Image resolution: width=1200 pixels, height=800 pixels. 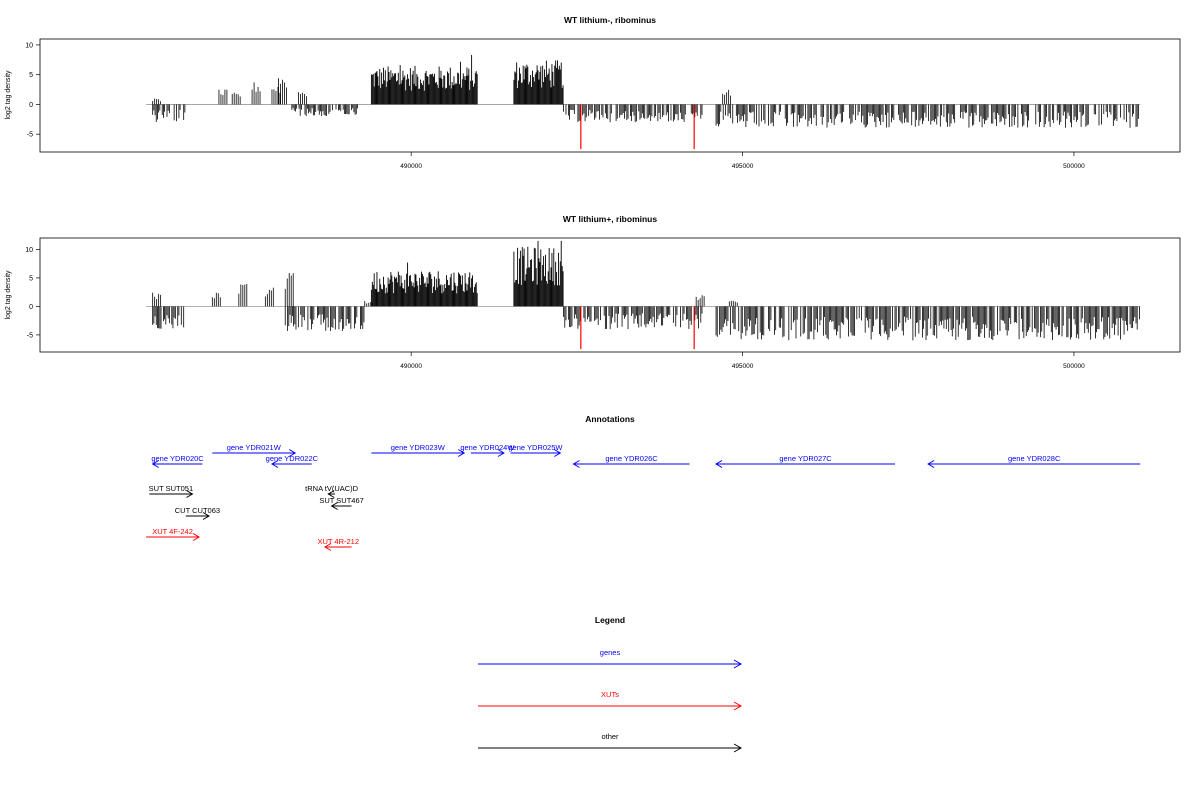 I want to click on annotation-label: SUT SUT051, so click(x=171, y=488).